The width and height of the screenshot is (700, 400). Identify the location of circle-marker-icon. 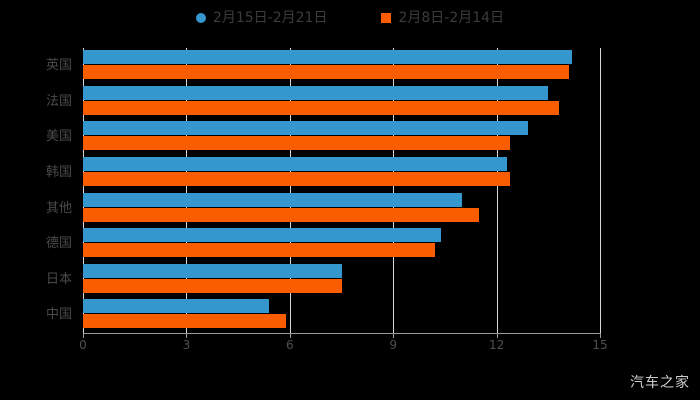
(200, 18).